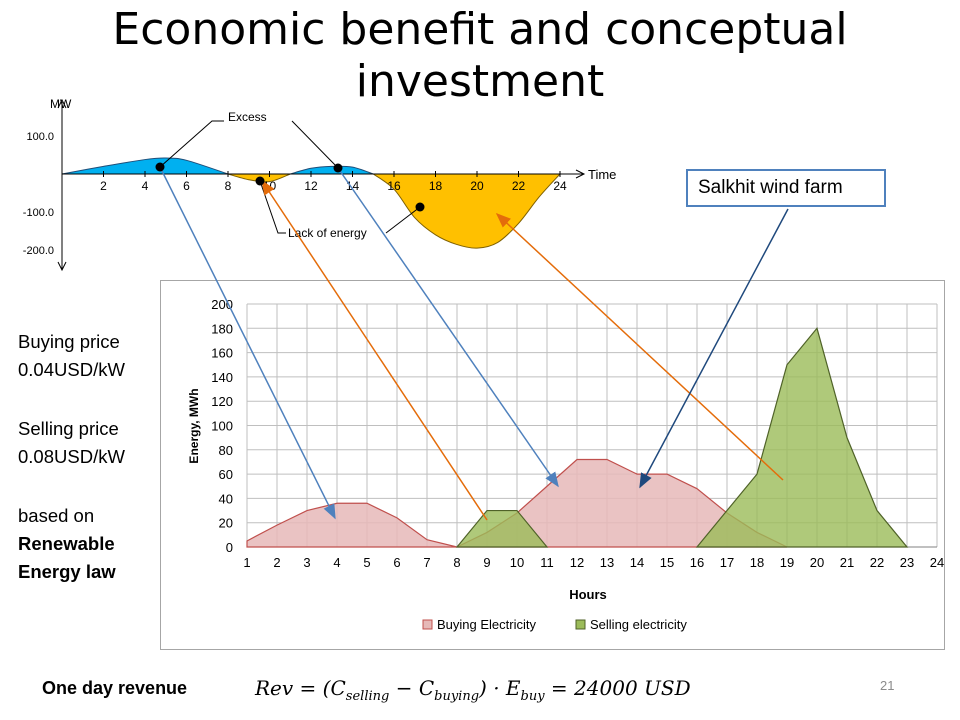 The image size is (960, 720). What do you see at coordinates (580, 174) in the screenshot?
I see `power-x-arrow` at bounding box center [580, 174].